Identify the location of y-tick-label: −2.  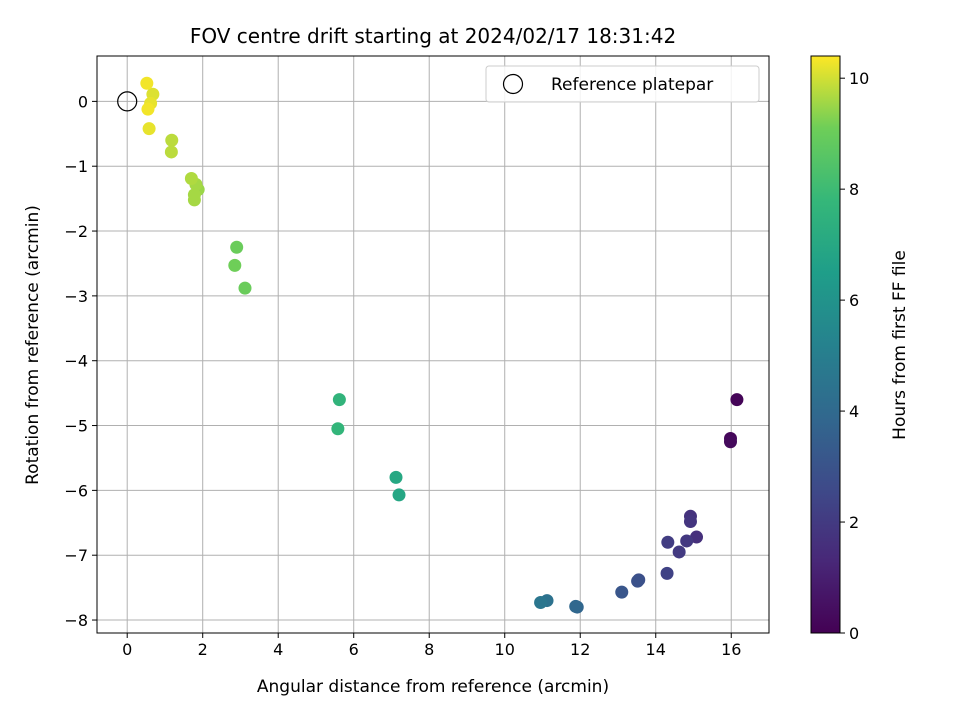
(76, 231).